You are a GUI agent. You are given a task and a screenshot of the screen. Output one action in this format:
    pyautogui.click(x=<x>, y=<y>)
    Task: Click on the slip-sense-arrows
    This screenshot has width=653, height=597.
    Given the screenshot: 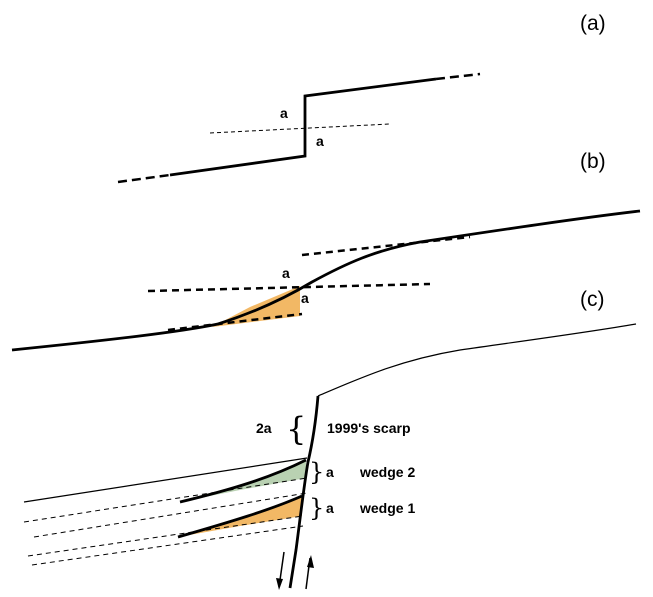 What is the action you would take?
    pyautogui.click(x=295, y=570)
    